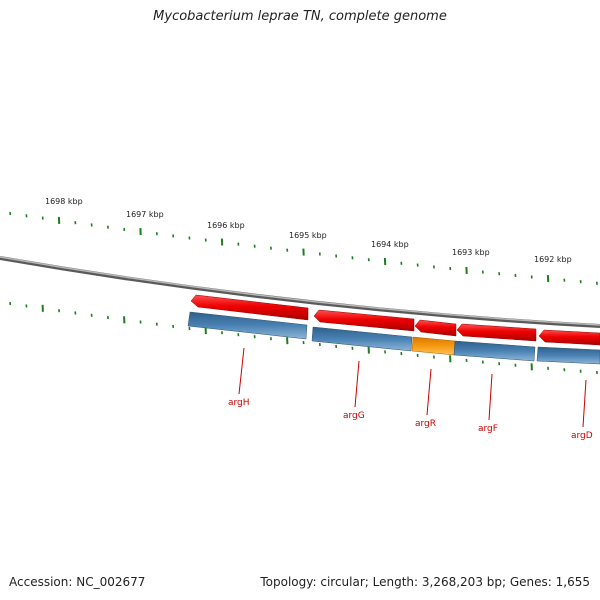 The image size is (600, 600). I want to click on cds-argD, so click(568, 355).